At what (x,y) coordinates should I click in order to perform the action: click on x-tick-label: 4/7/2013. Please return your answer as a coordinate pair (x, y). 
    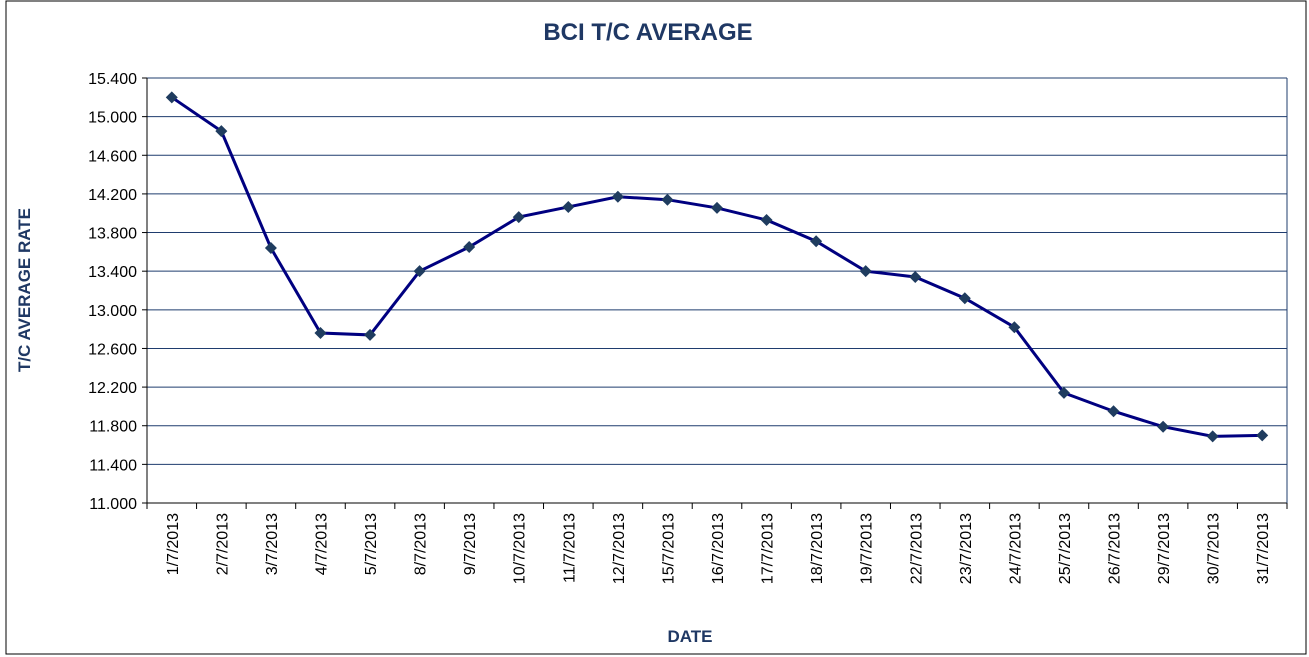
    Looking at the image, I should click on (321, 544).